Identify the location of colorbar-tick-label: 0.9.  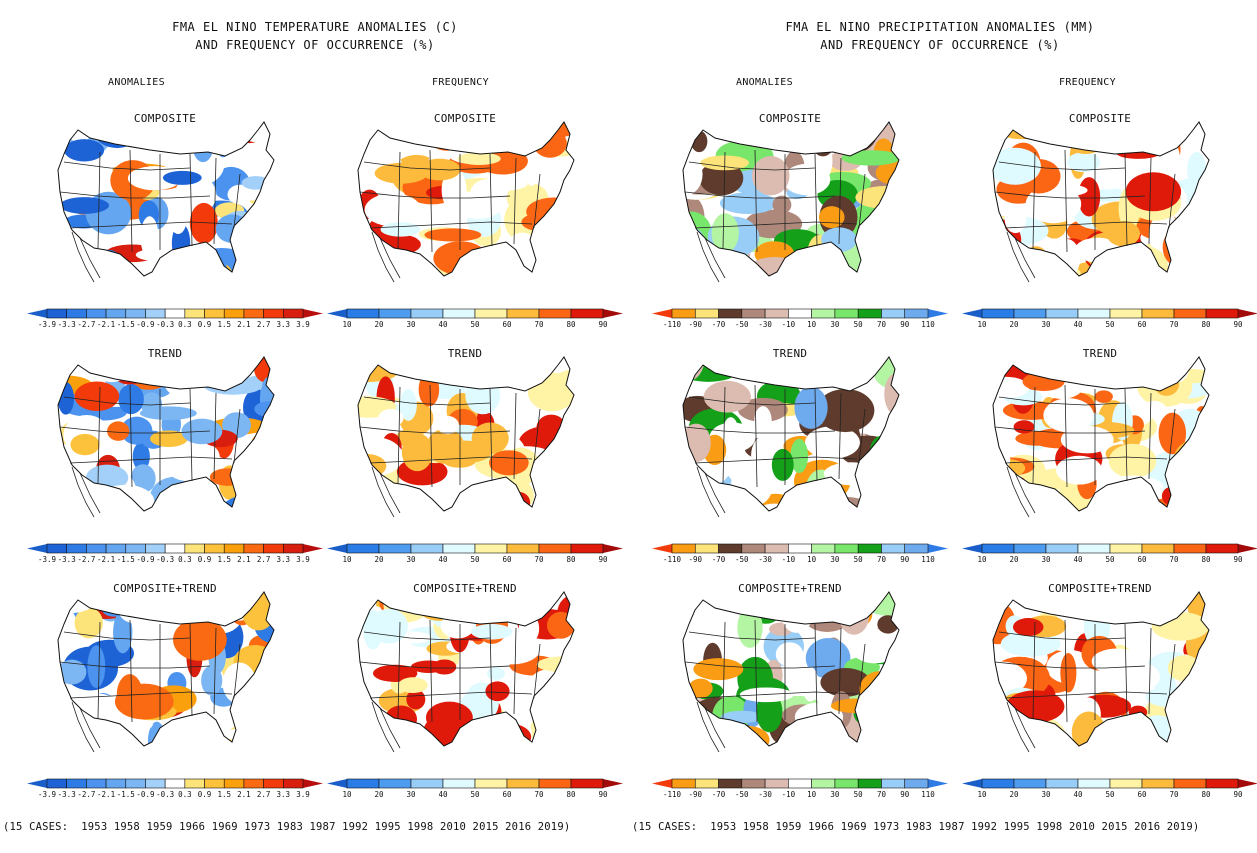
(205, 559).